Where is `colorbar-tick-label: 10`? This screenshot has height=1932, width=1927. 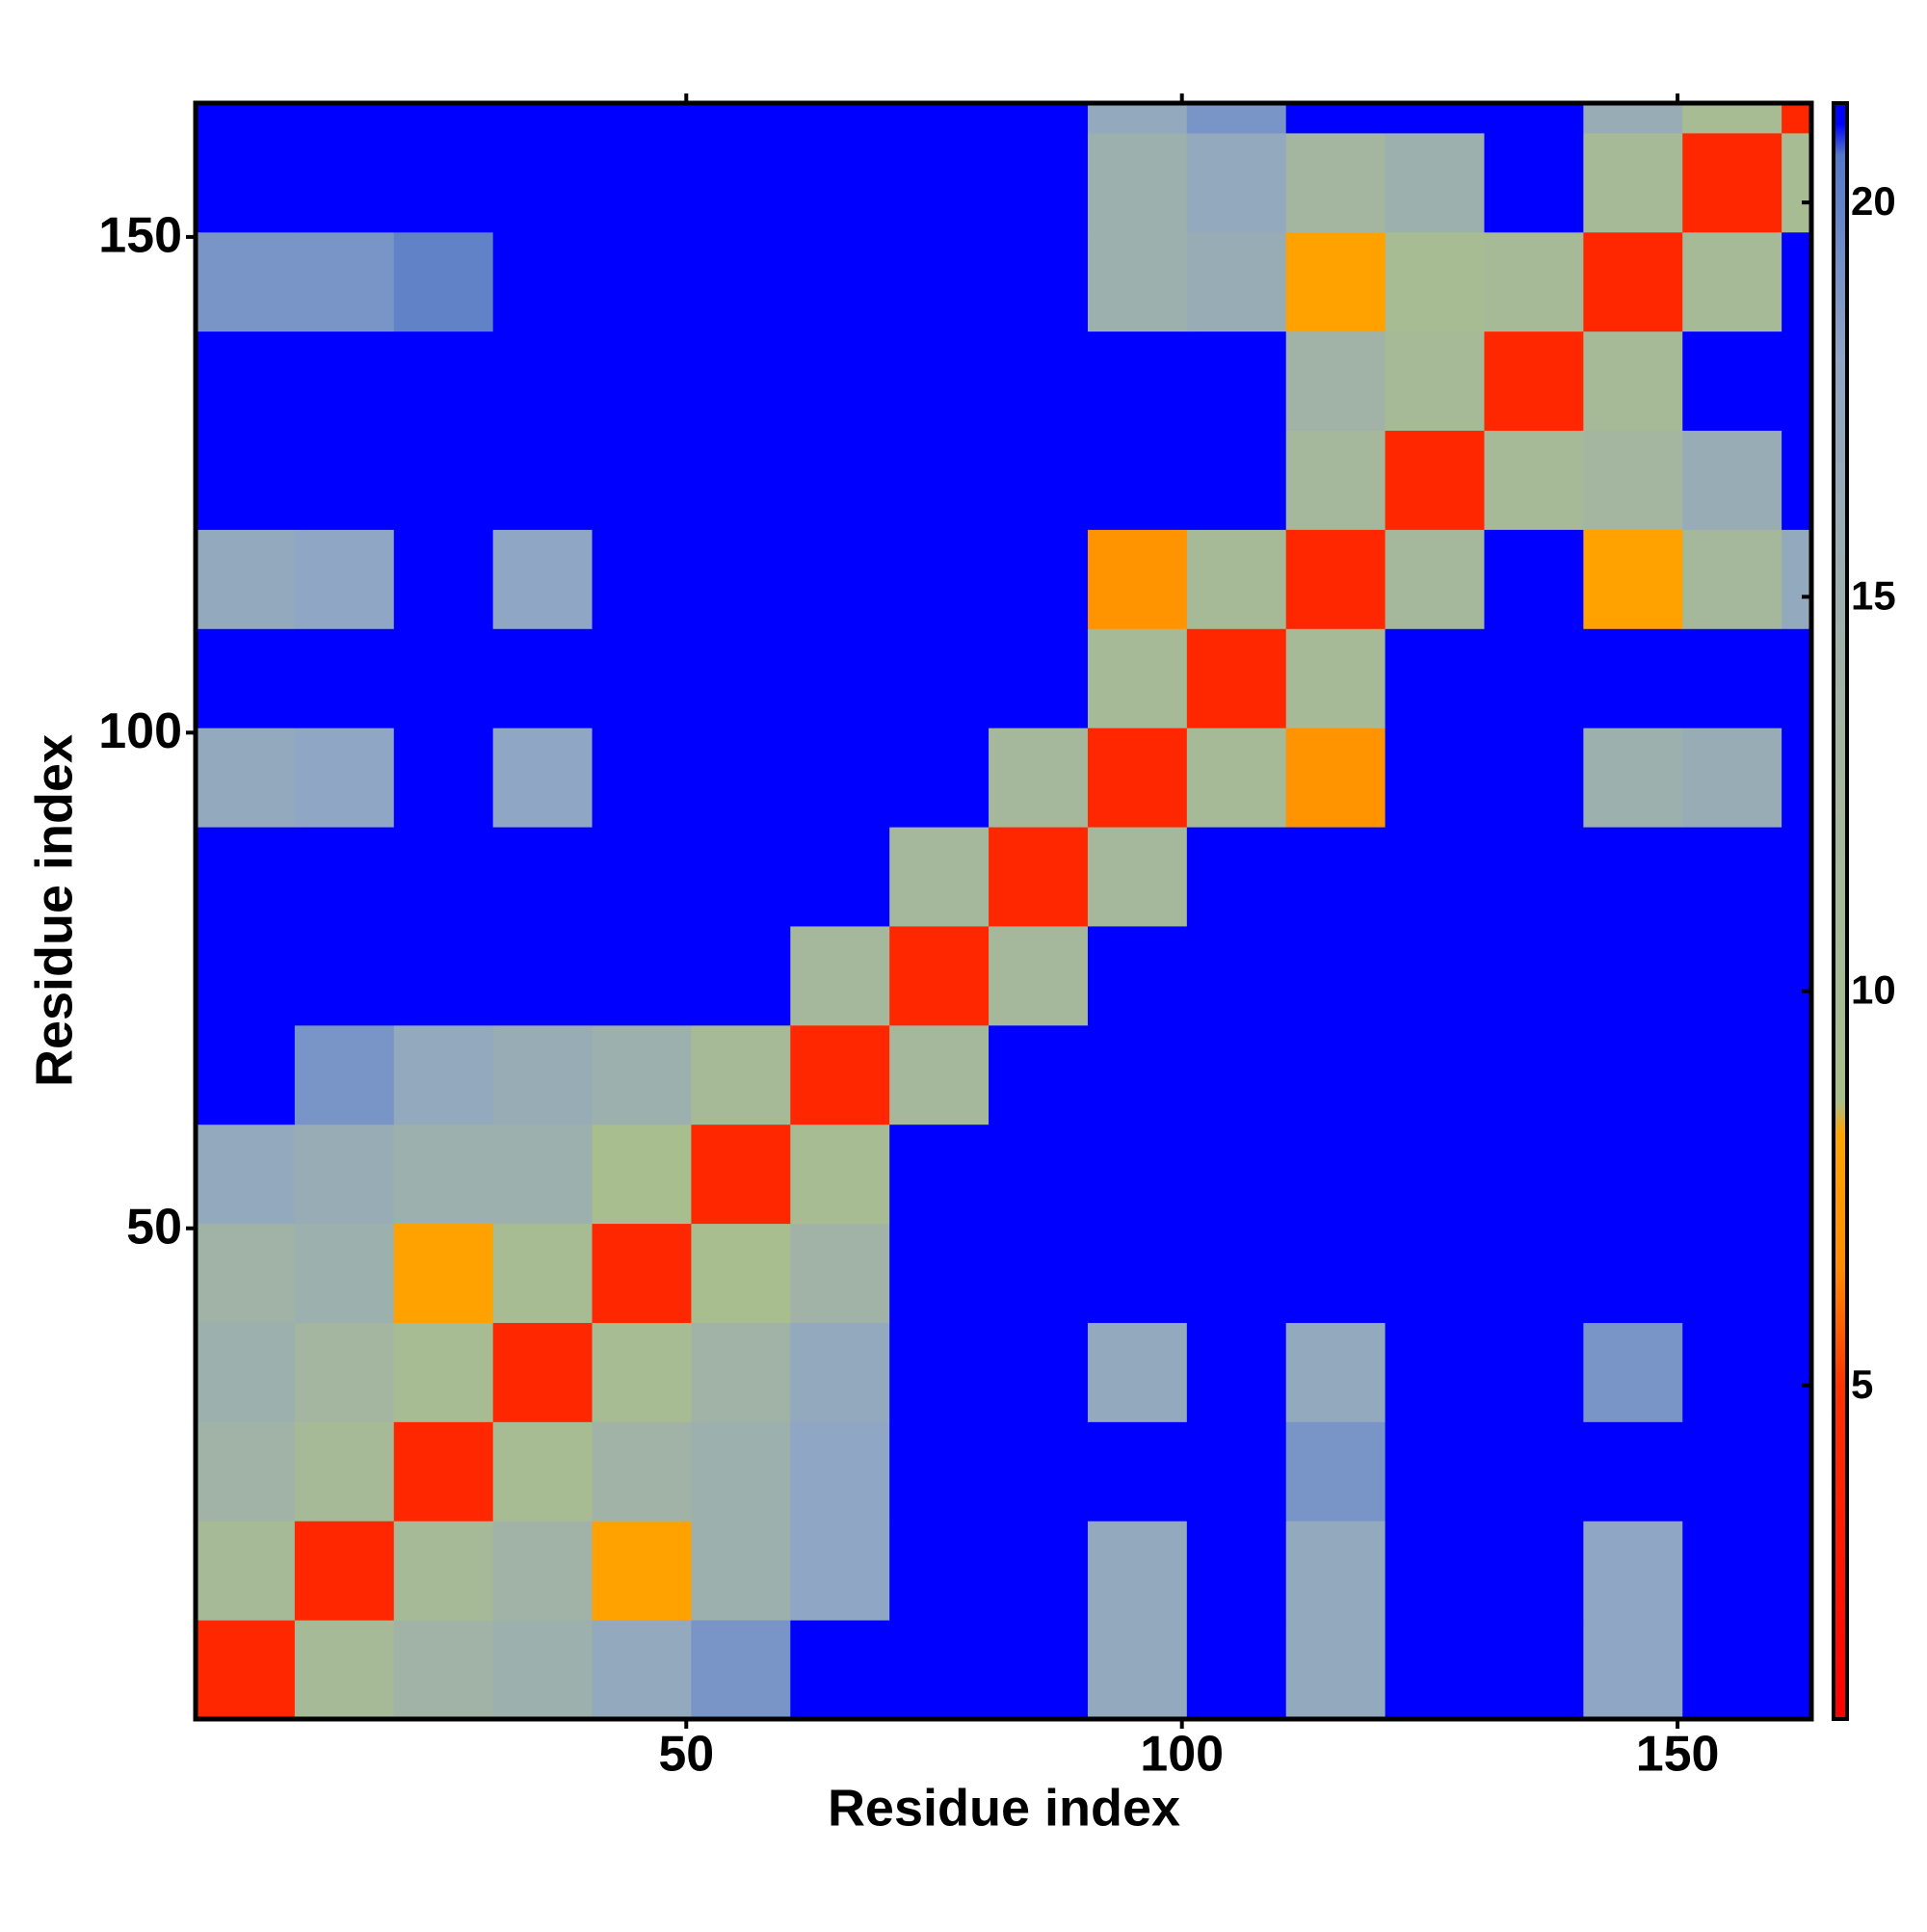 colorbar-tick-label: 10 is located at coordinates (1873, 990).